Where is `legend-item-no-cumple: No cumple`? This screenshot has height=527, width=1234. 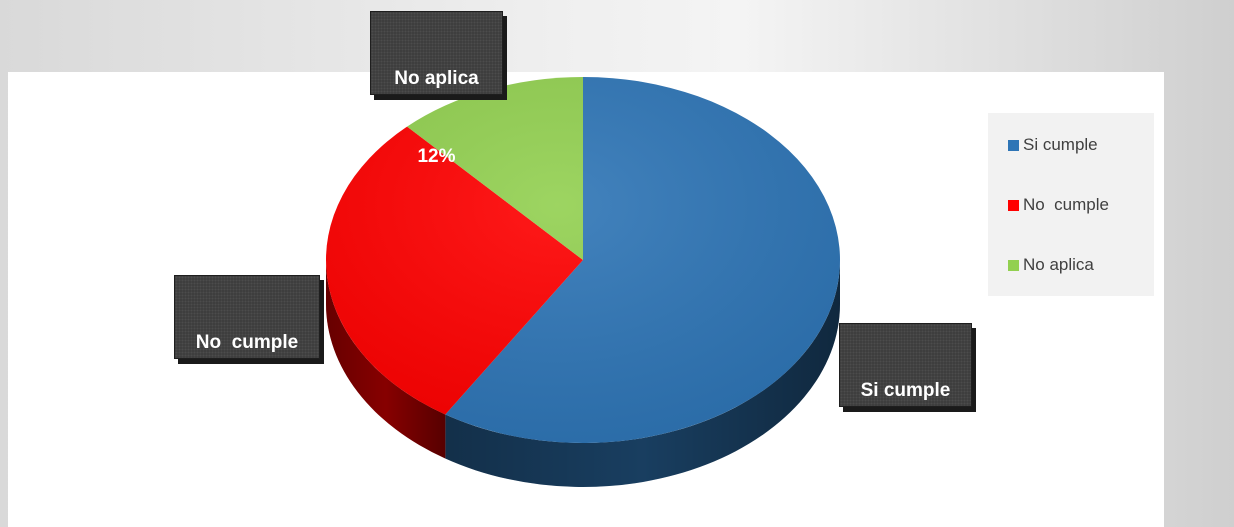
legend-item-no-cumple: No cumple is located at coordinates (1058, 205).